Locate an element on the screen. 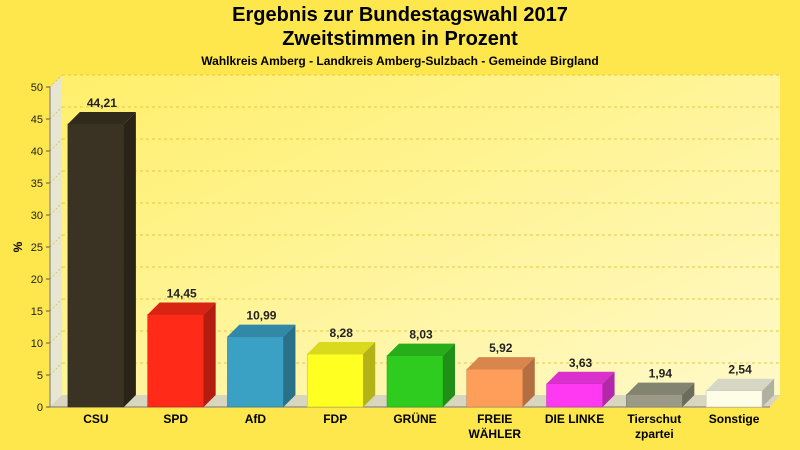  y-tick-label: 20 is located at coordinates (37, 280).